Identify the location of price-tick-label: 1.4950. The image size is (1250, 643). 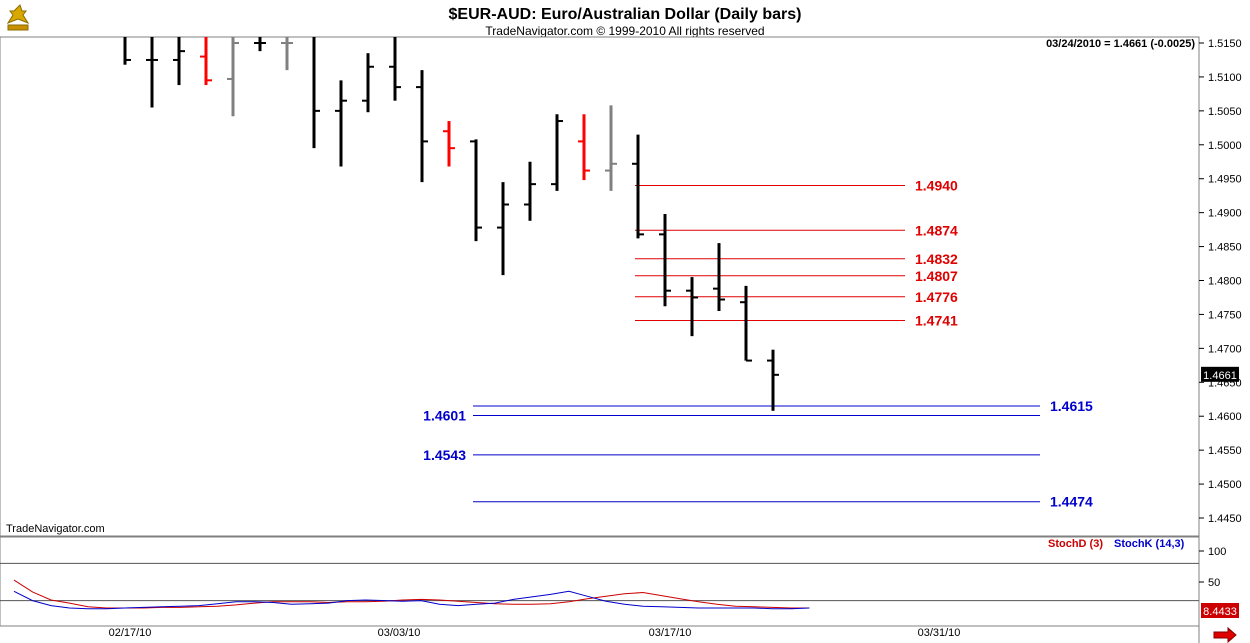
(1225, 180).